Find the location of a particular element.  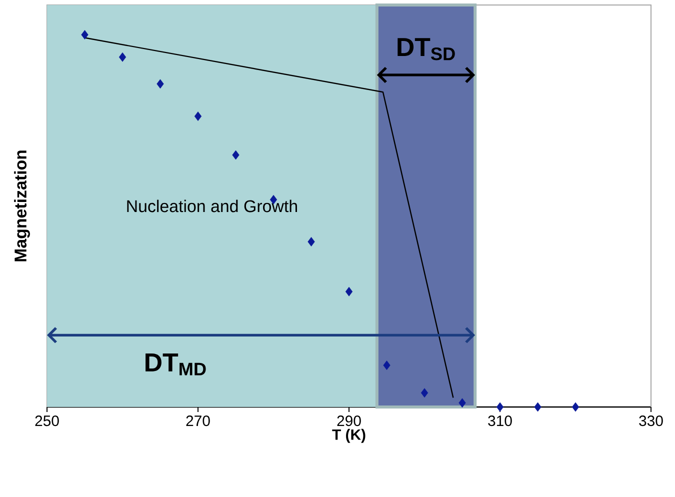

y-axis-title: Magnetization is located at coordinates (22, 206).